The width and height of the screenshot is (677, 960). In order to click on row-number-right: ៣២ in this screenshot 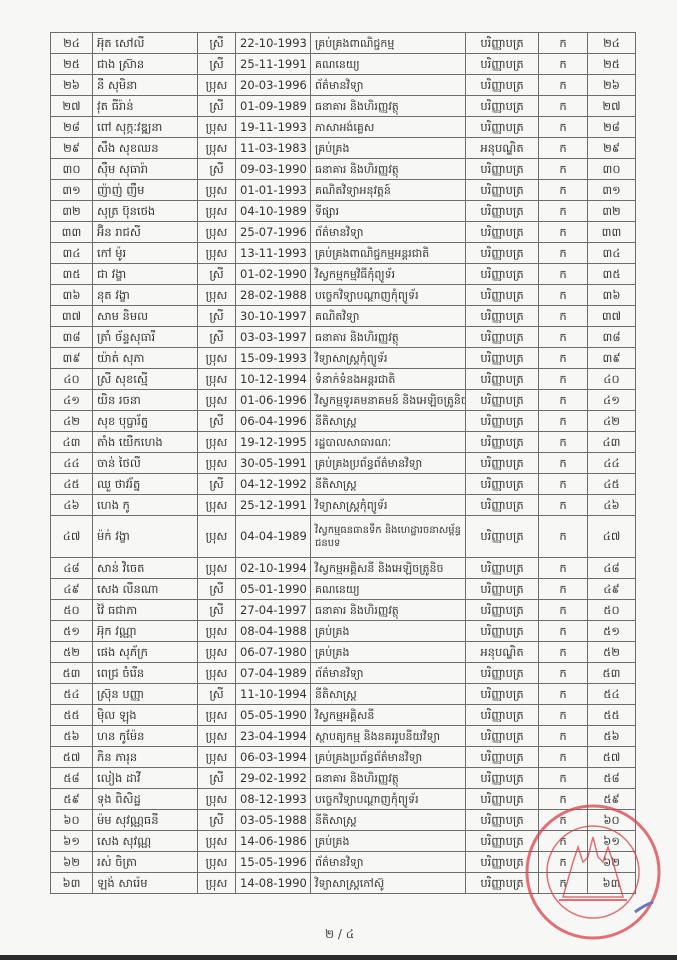, I will do `click(611, 211)`.